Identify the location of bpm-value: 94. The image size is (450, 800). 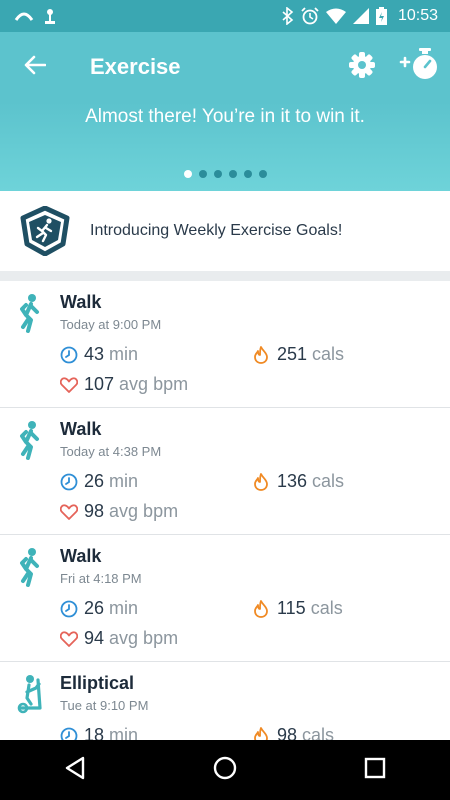
(94, 638).